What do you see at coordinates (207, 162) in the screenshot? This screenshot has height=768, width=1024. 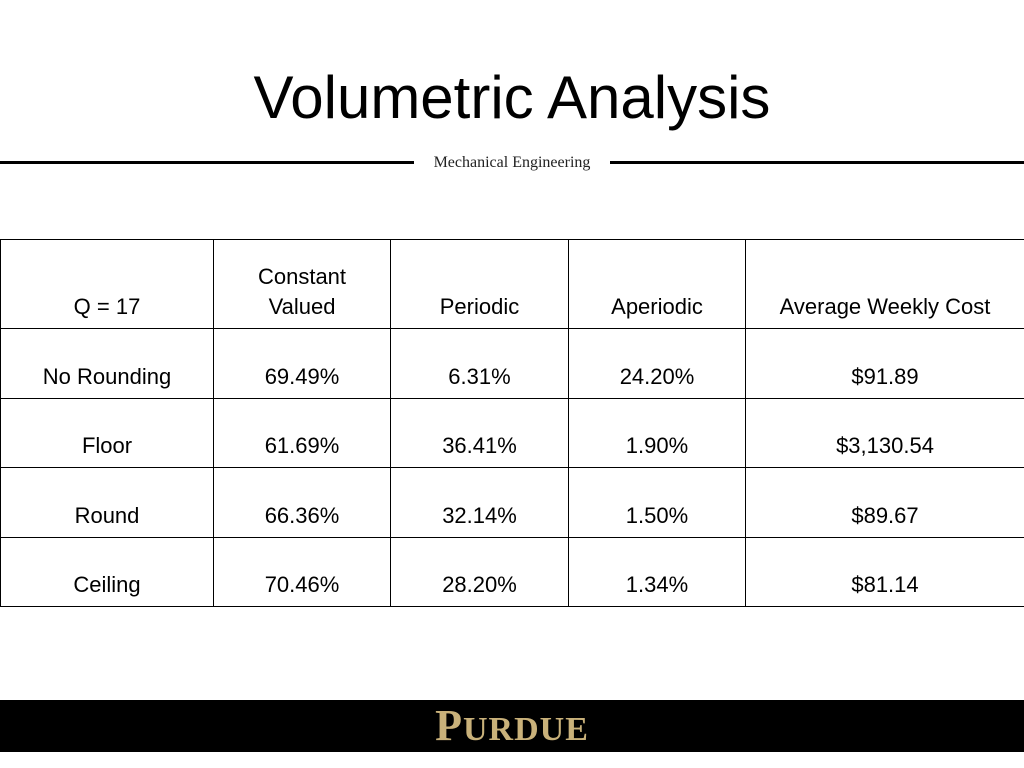 I see `header-rule-left` at bounding box center [207, 162].